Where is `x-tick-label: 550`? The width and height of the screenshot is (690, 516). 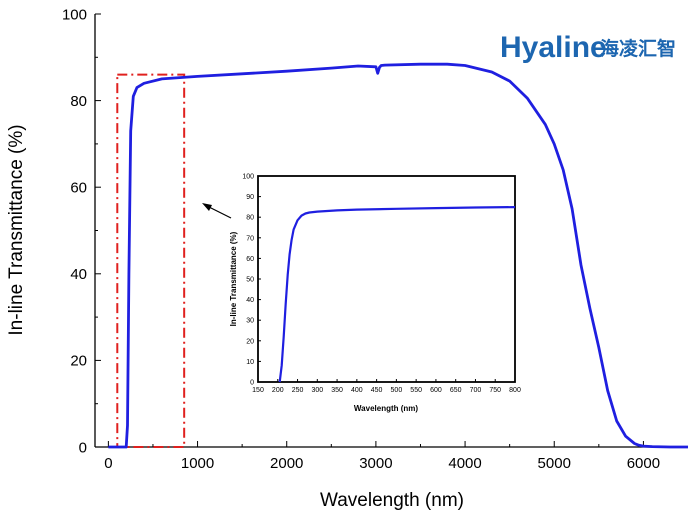 x-tick-label: 550 is located at coordinates (416, 390).